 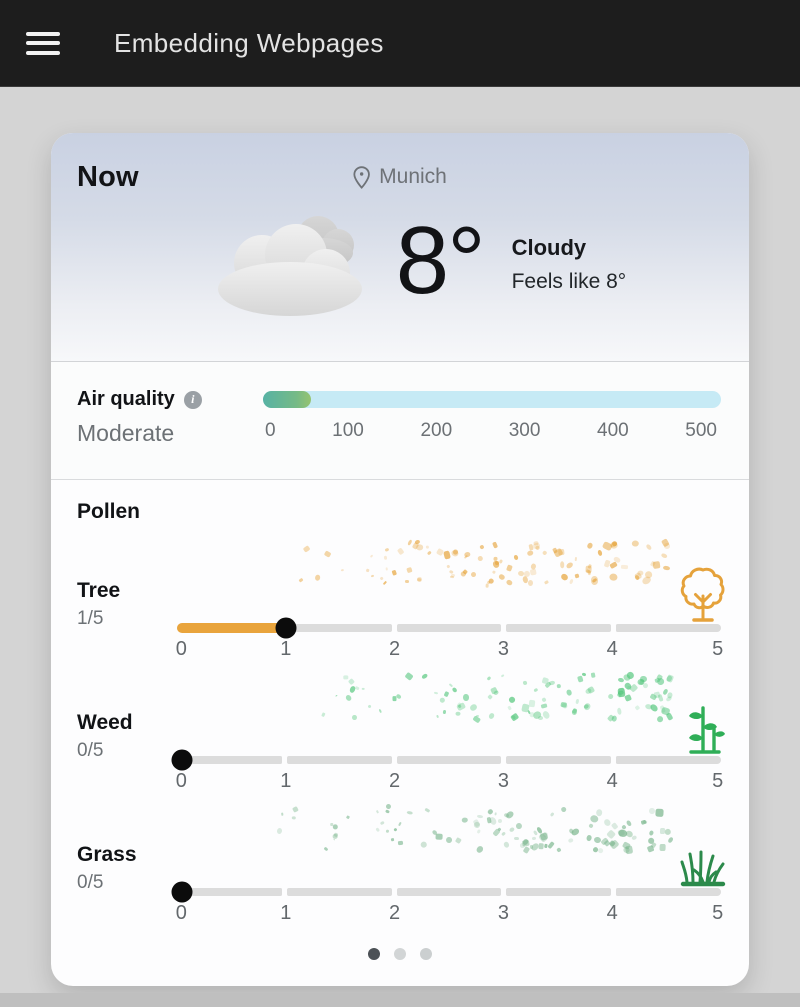 What do you see at coordinates (446, 760) in the screenshot?
I see `weed-pollen-slider` at bounding box center [446, 760].